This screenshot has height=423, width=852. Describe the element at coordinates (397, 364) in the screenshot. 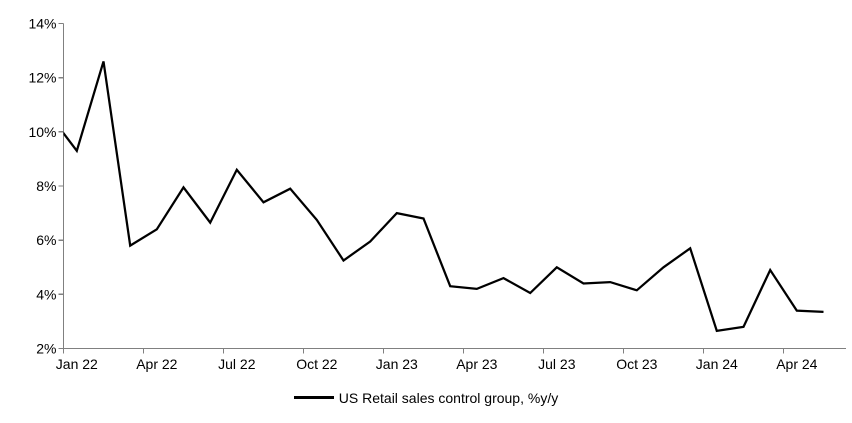

I see `x-tick-label: Jan 23` at that location.